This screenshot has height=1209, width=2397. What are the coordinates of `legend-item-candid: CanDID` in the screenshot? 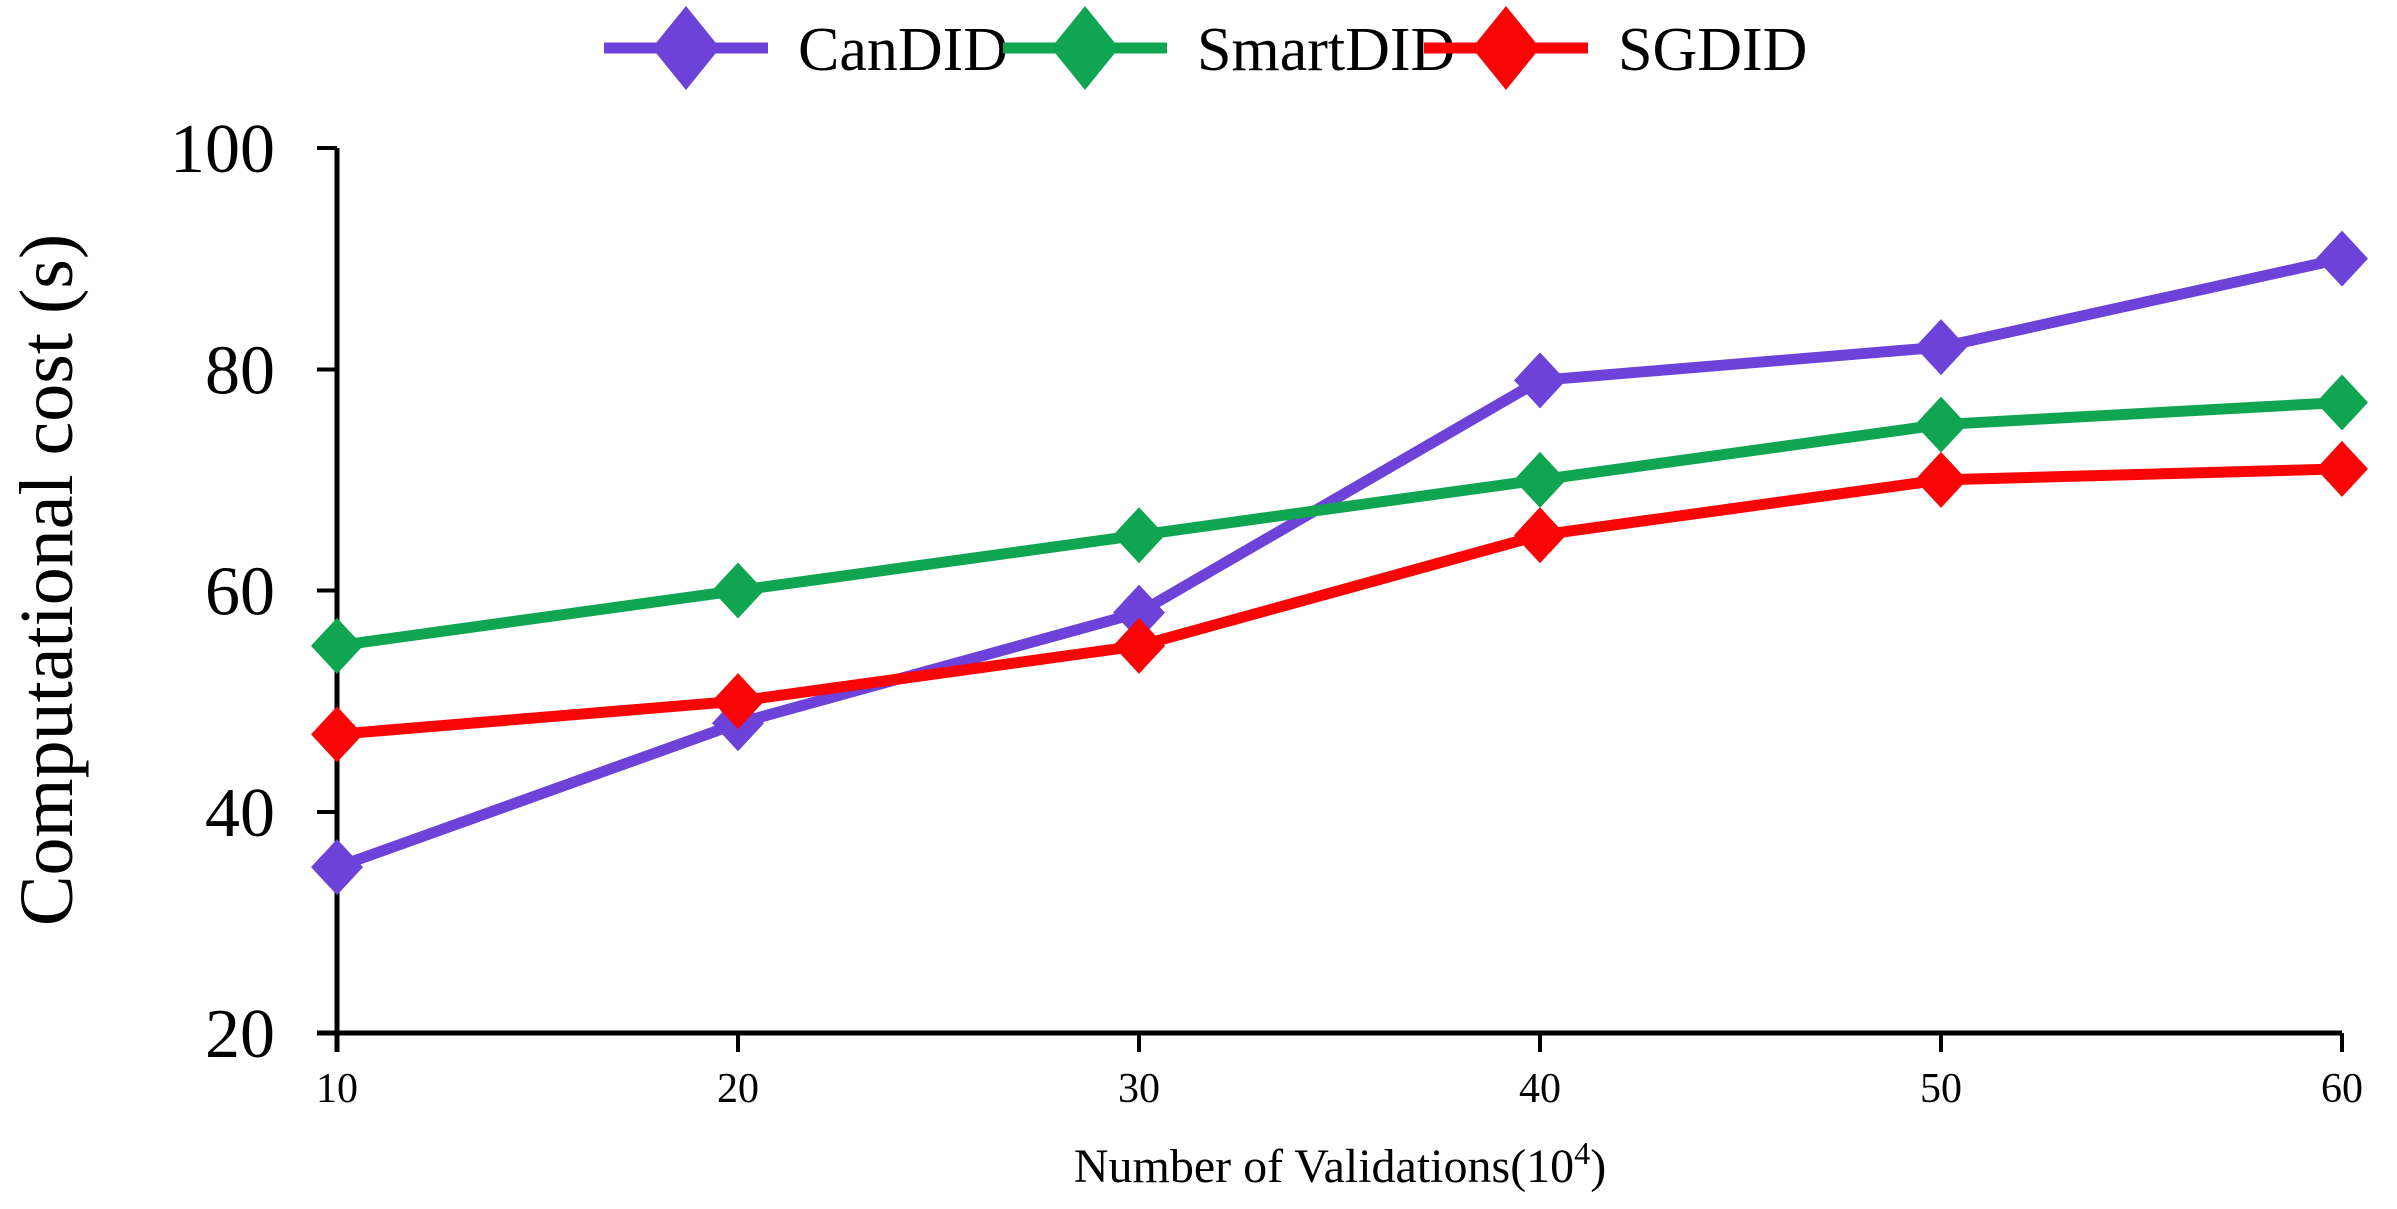 It's located at (806, 48).